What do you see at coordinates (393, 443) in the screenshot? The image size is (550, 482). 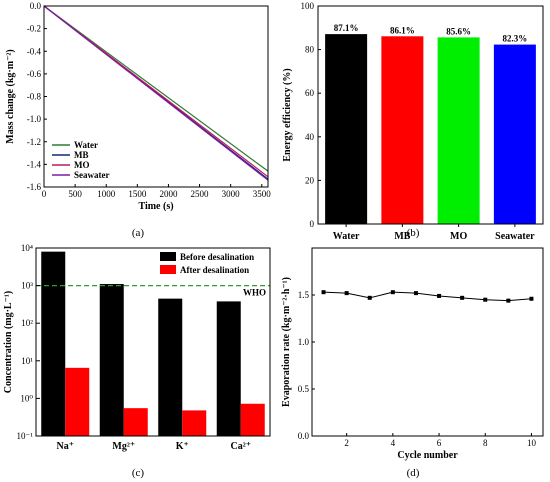 I see `x-tick-label: 4` at bounding box center [393, 443].